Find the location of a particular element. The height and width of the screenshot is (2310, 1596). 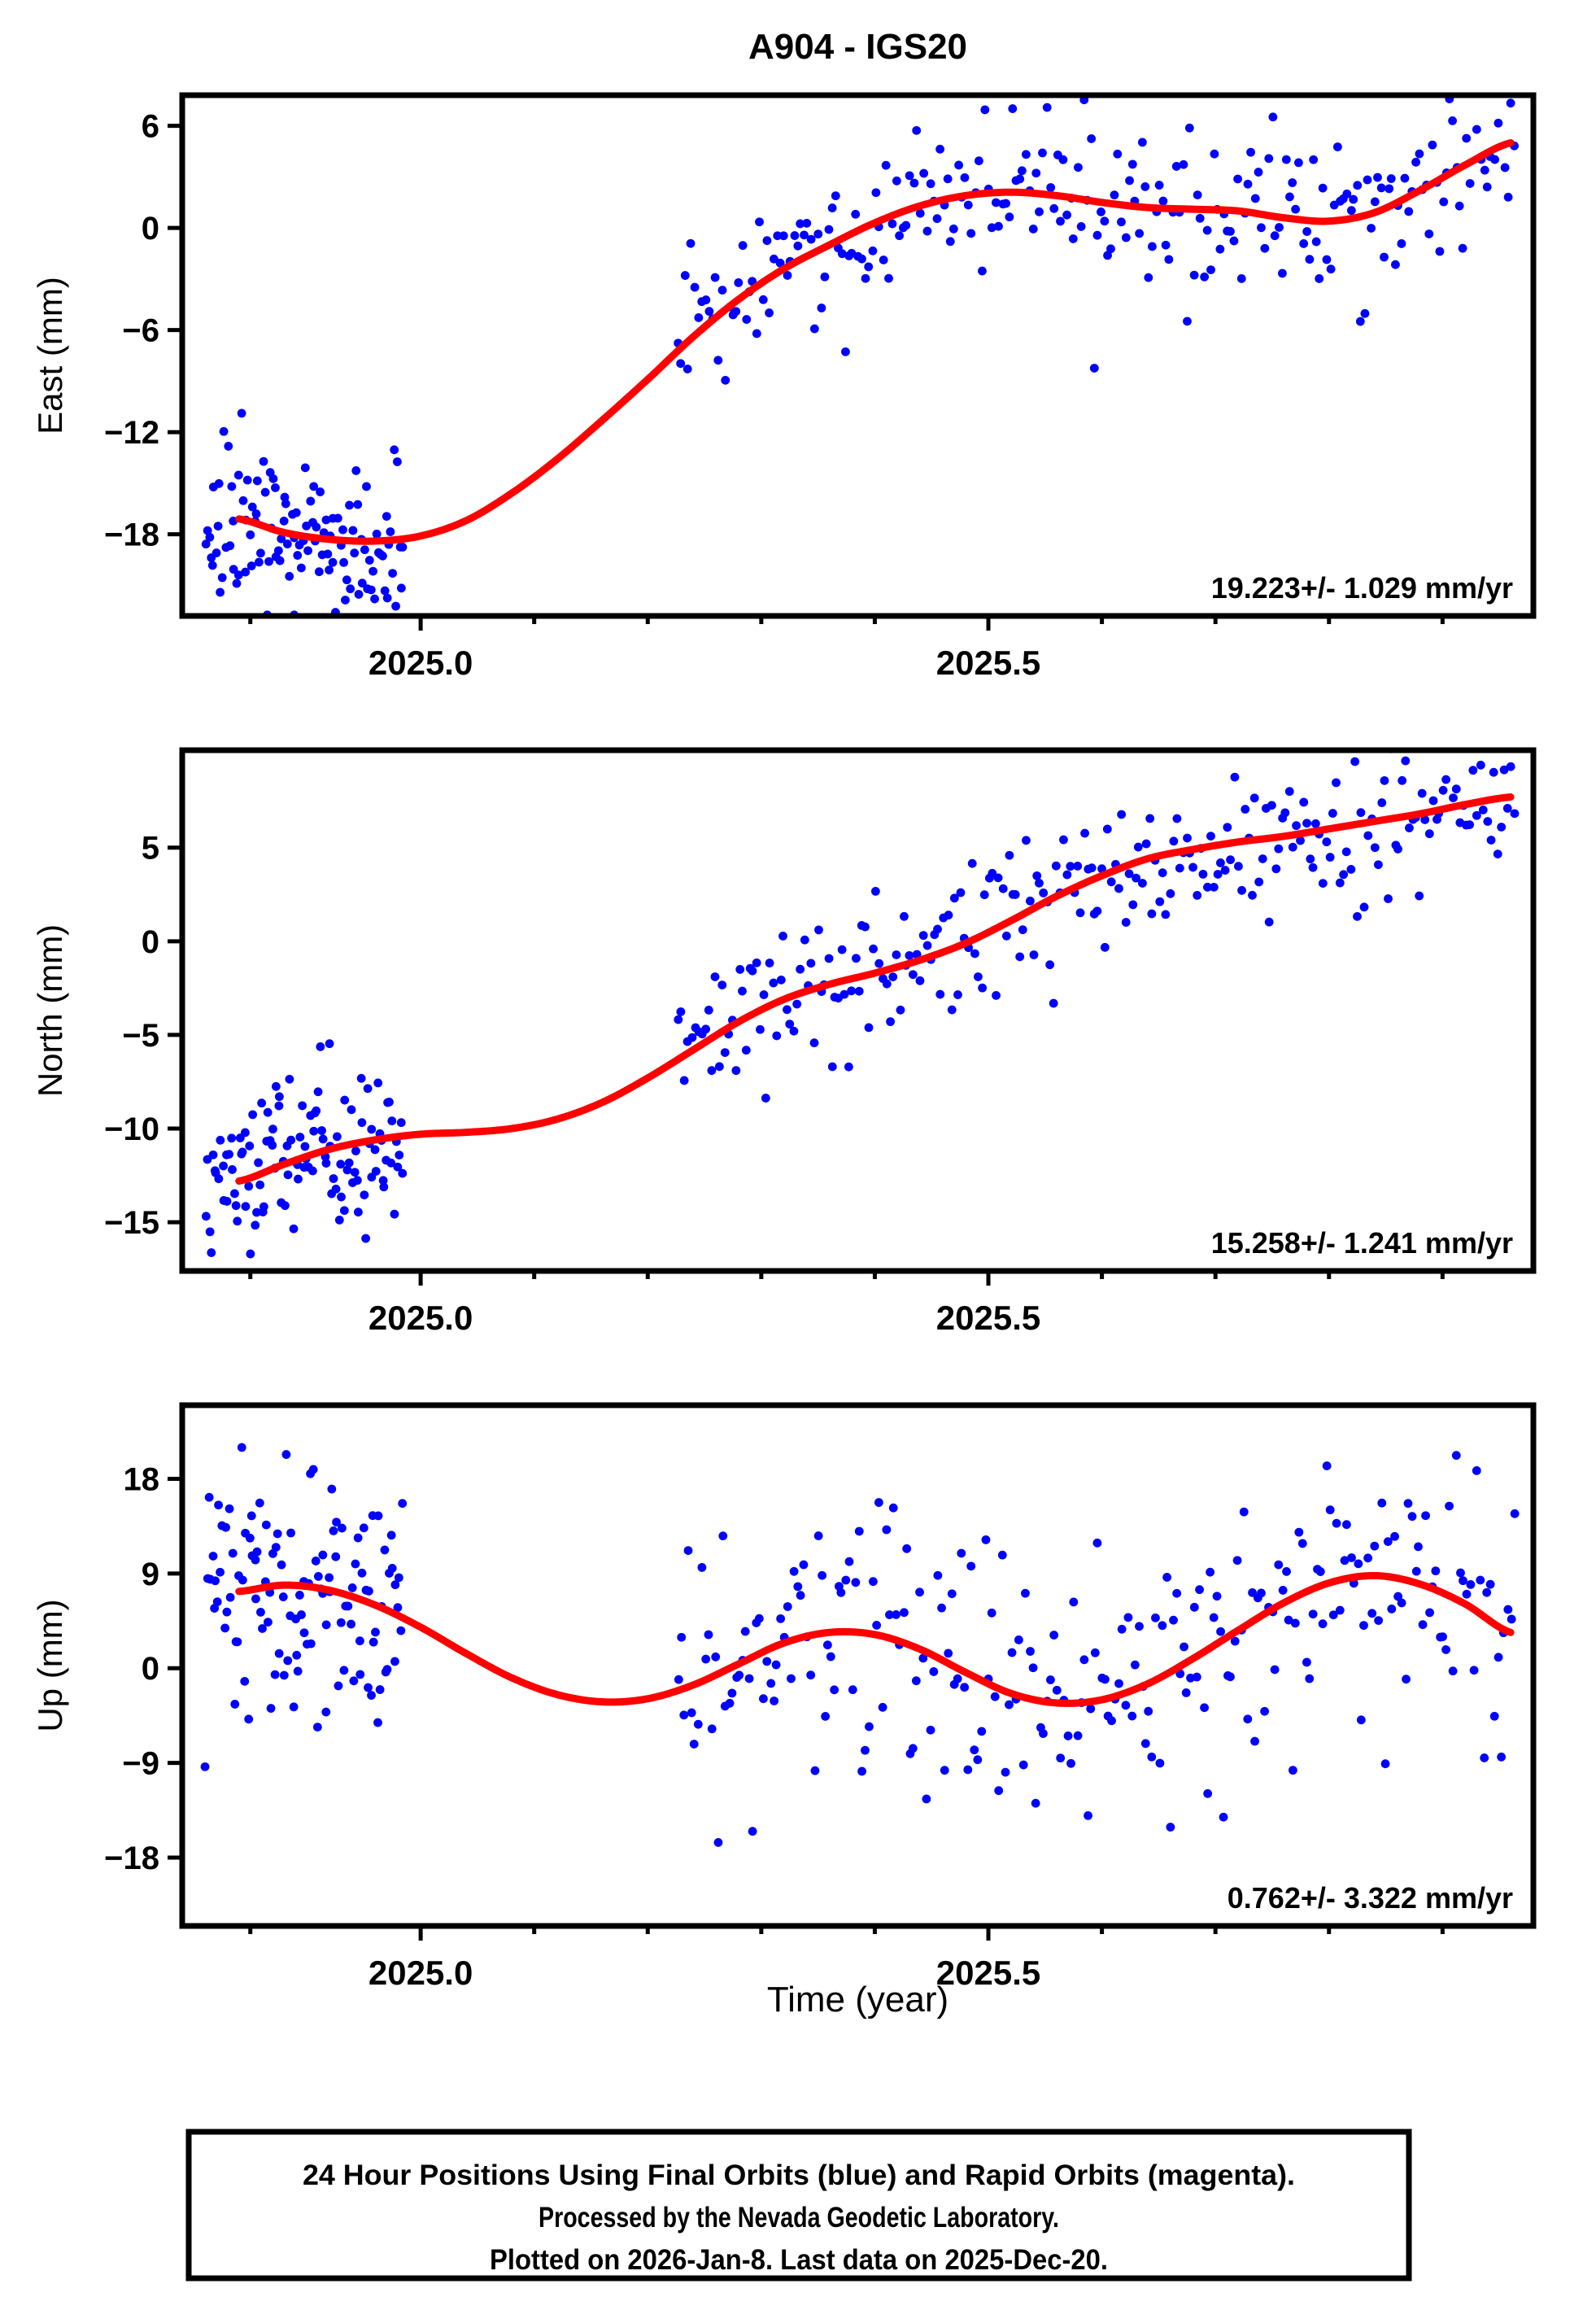

y-tick-label: 6 is located at coordinates (150, 127).